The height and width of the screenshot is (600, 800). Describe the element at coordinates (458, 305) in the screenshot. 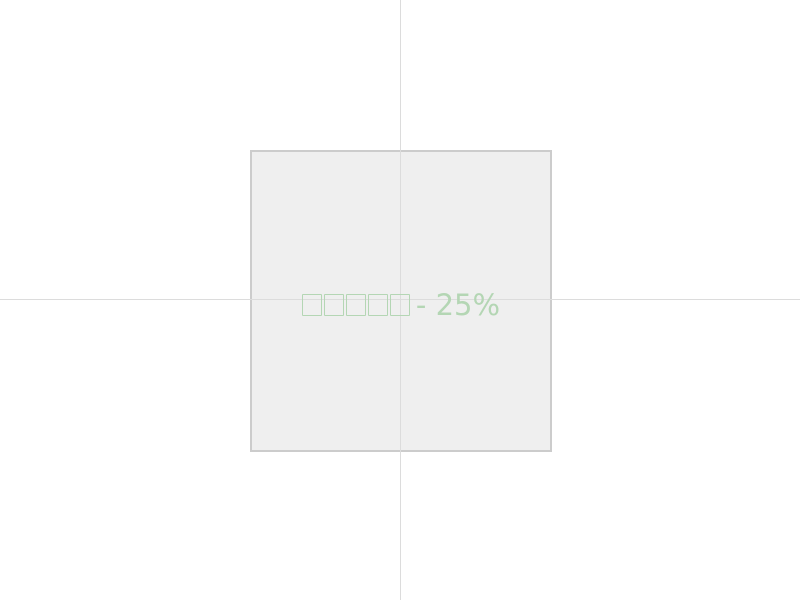

I see `progress-percent-text: - 25%` at that location.